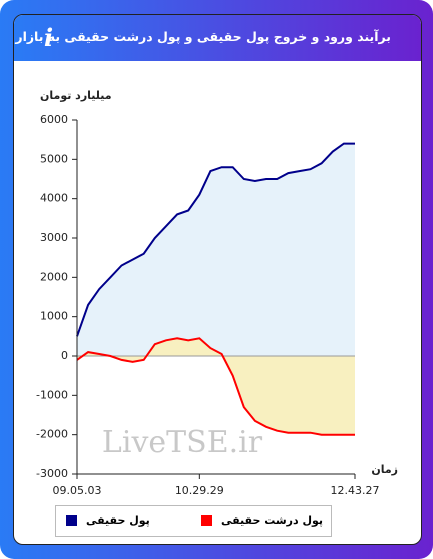 The width and height of the screenshot is (433, 559). I want to click on area, so click(216, 386).